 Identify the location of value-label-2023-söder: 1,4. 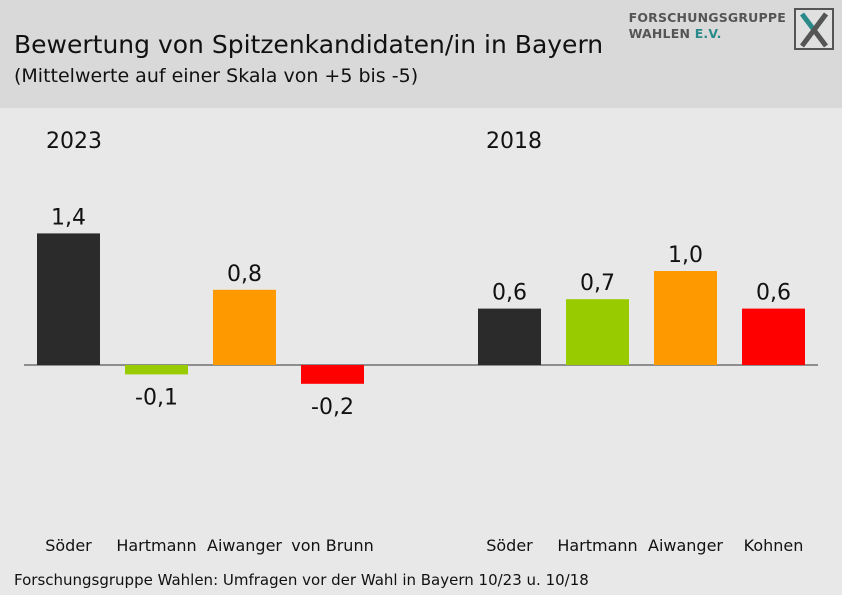
(68, 217).